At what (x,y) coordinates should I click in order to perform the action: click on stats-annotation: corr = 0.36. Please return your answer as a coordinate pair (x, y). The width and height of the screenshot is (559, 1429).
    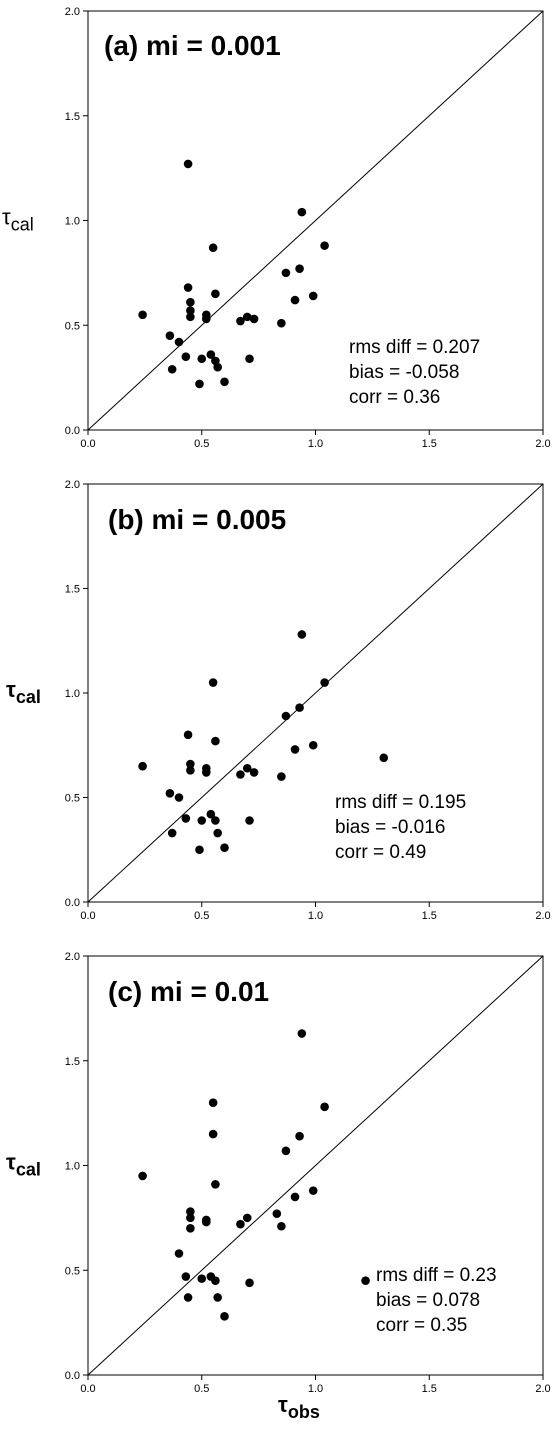
    Looking at the image, I should click on (394, 397).